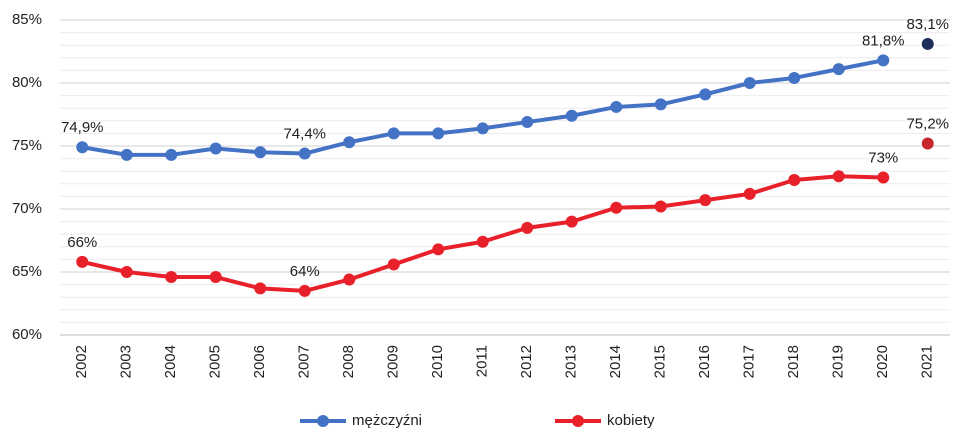  What do you see at coordinates (704, 361) in the screenshot?
I see `x-tick-label: 2016` at bounding box center [704, 361].